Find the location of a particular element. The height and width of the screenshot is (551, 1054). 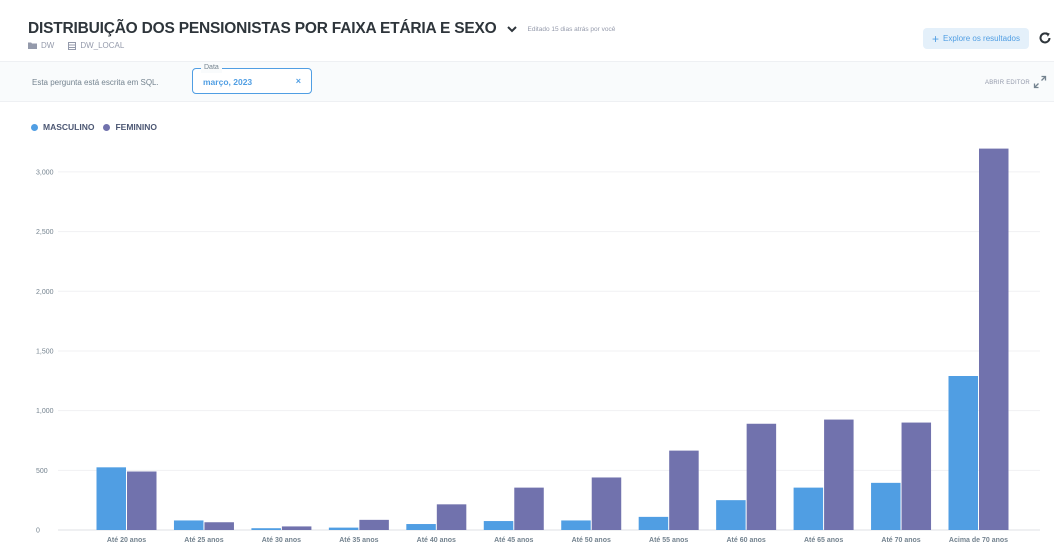

breadcrumb-label: DW is located at coordinates (48, 45).